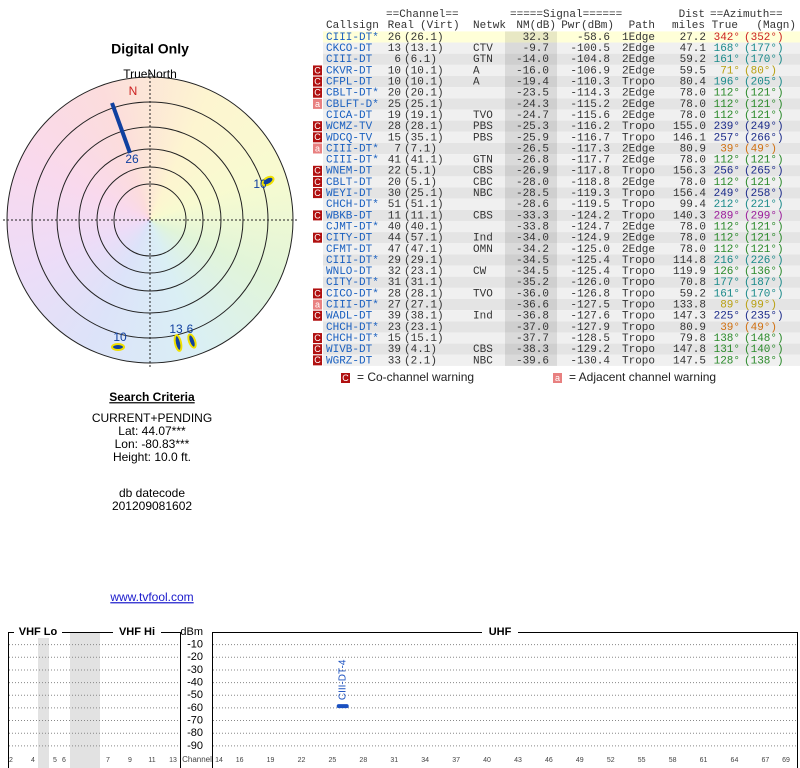 Image resolution: width=800 pixels, height=768 pixels. Describe the element at coordinates (394, 194) in the screenshot. I see `cell-real: 30` at that location.